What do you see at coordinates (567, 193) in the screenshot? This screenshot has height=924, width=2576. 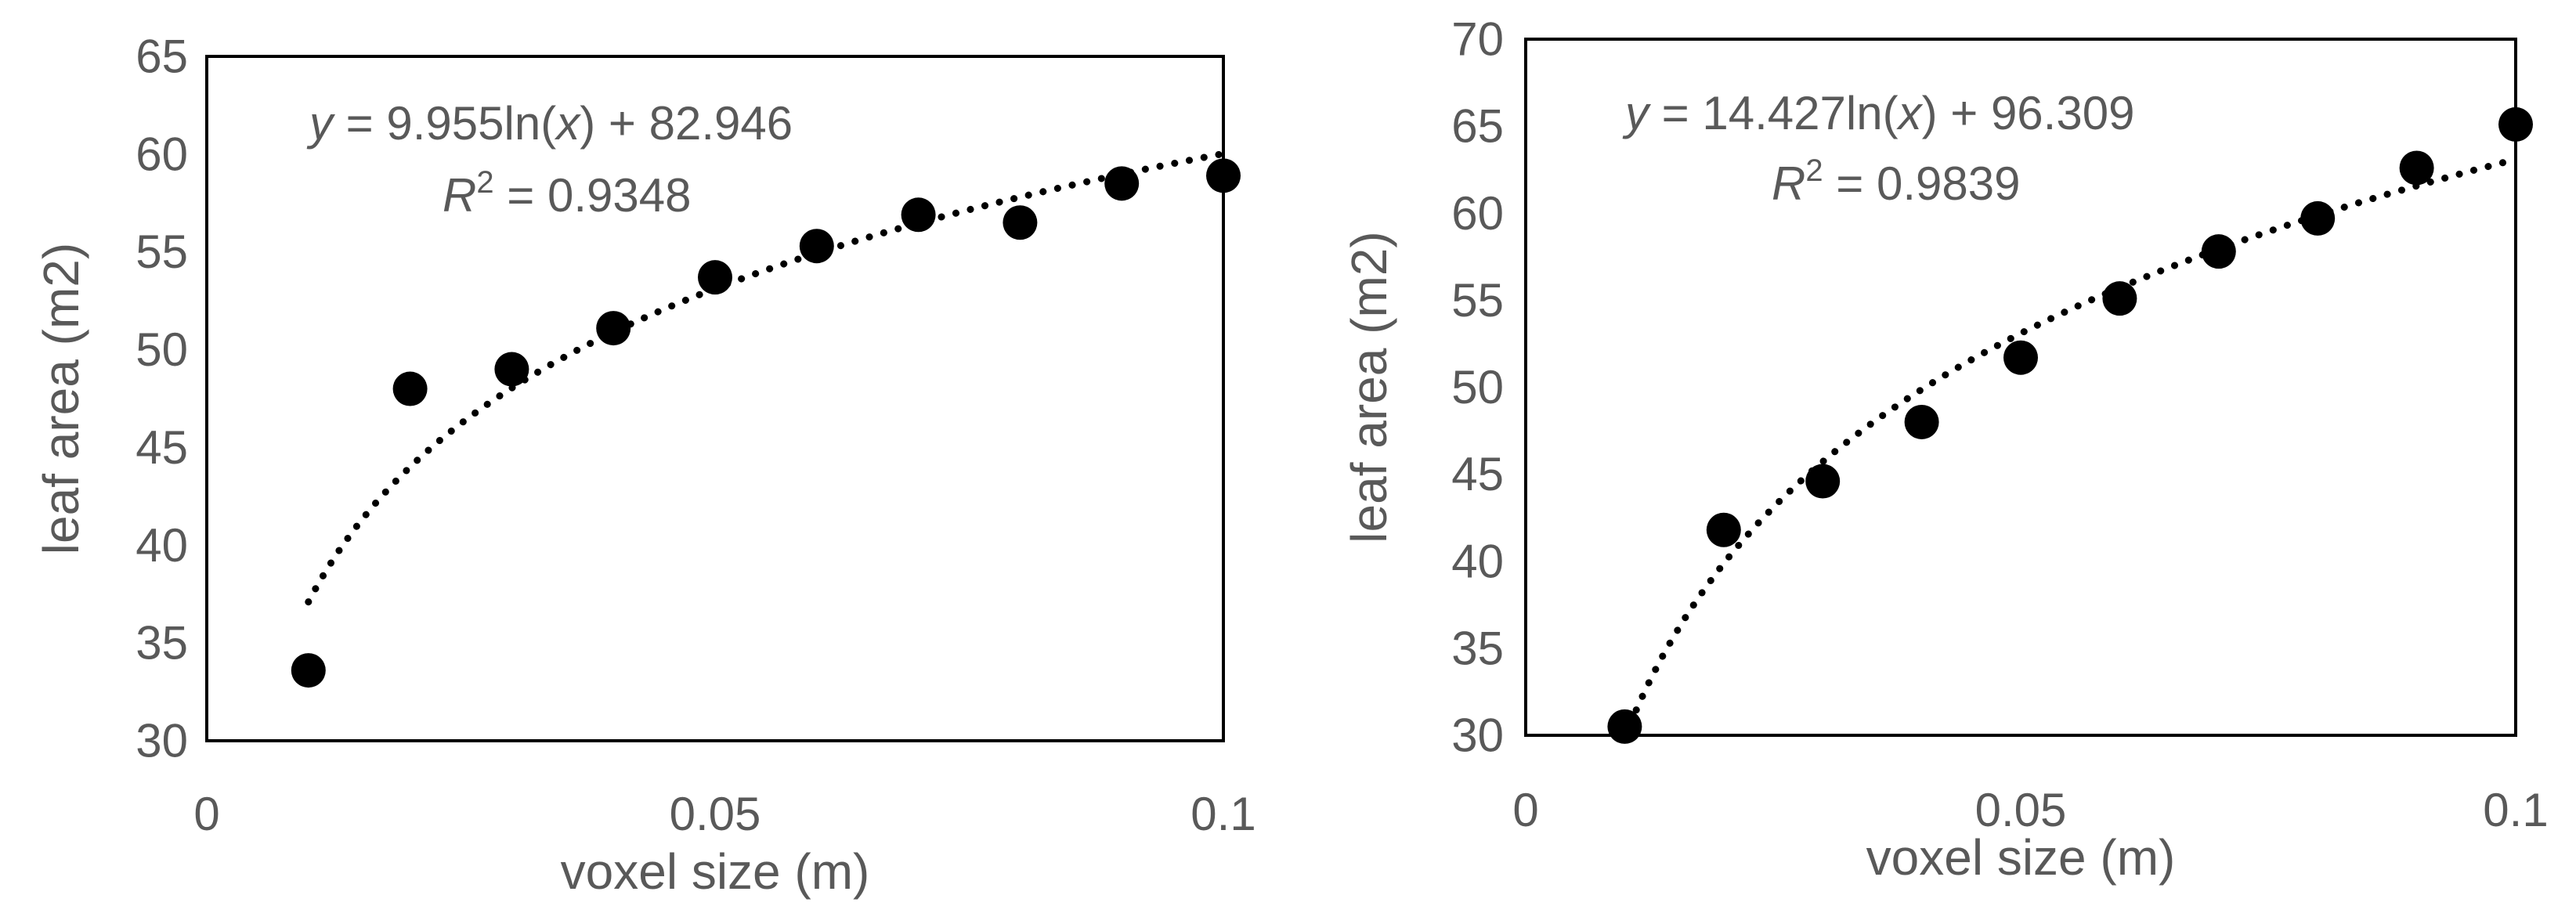 I see `r-squared-label: R2 = 0.9348` at bounding box center [567, 193].